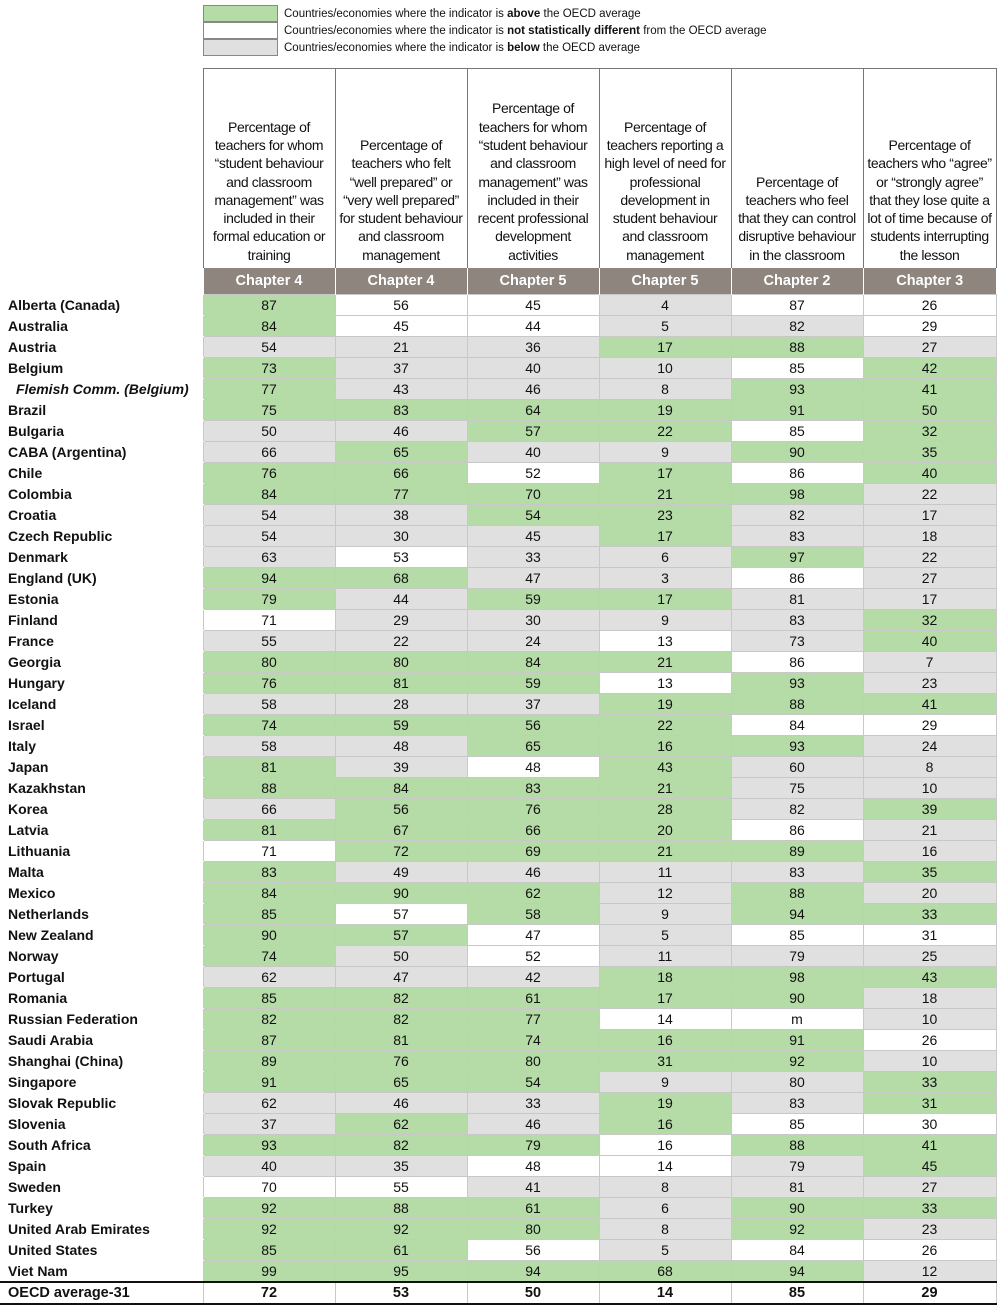 The image size is (1000, 1307). Describe the element at coordinates (101, 326) in the screenshot. I see `row-name: Australia` at that location.